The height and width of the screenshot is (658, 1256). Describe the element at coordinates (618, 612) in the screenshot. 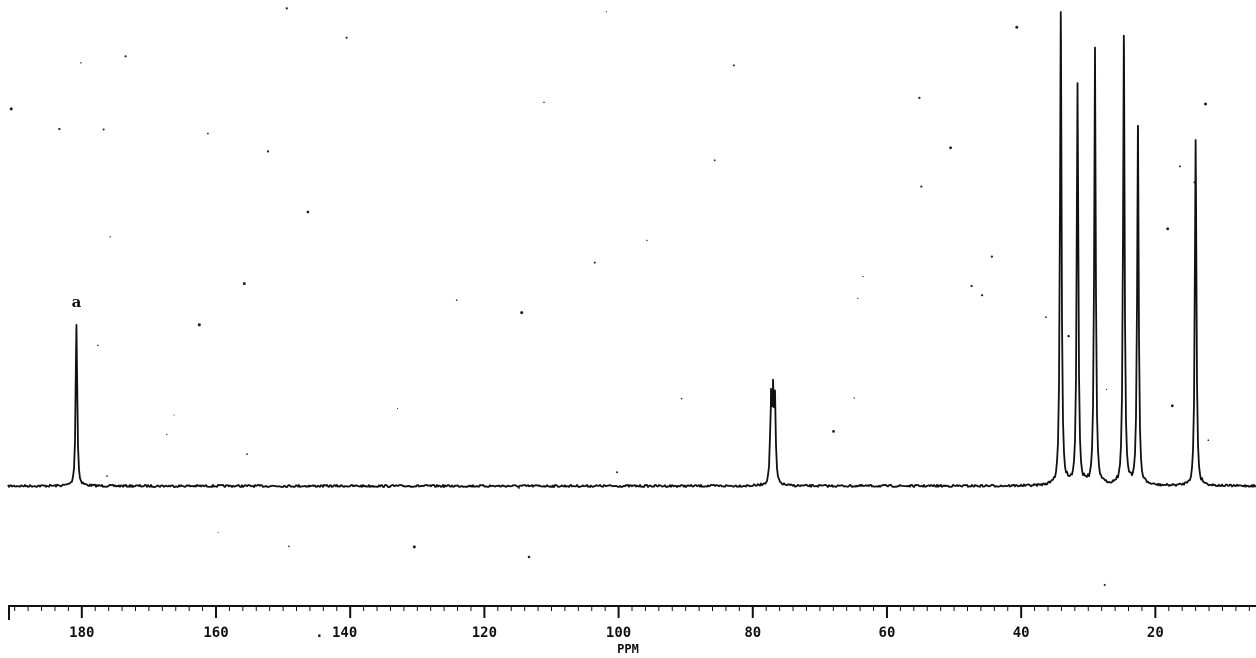

I see `x-axis-major-ticks` at that location.